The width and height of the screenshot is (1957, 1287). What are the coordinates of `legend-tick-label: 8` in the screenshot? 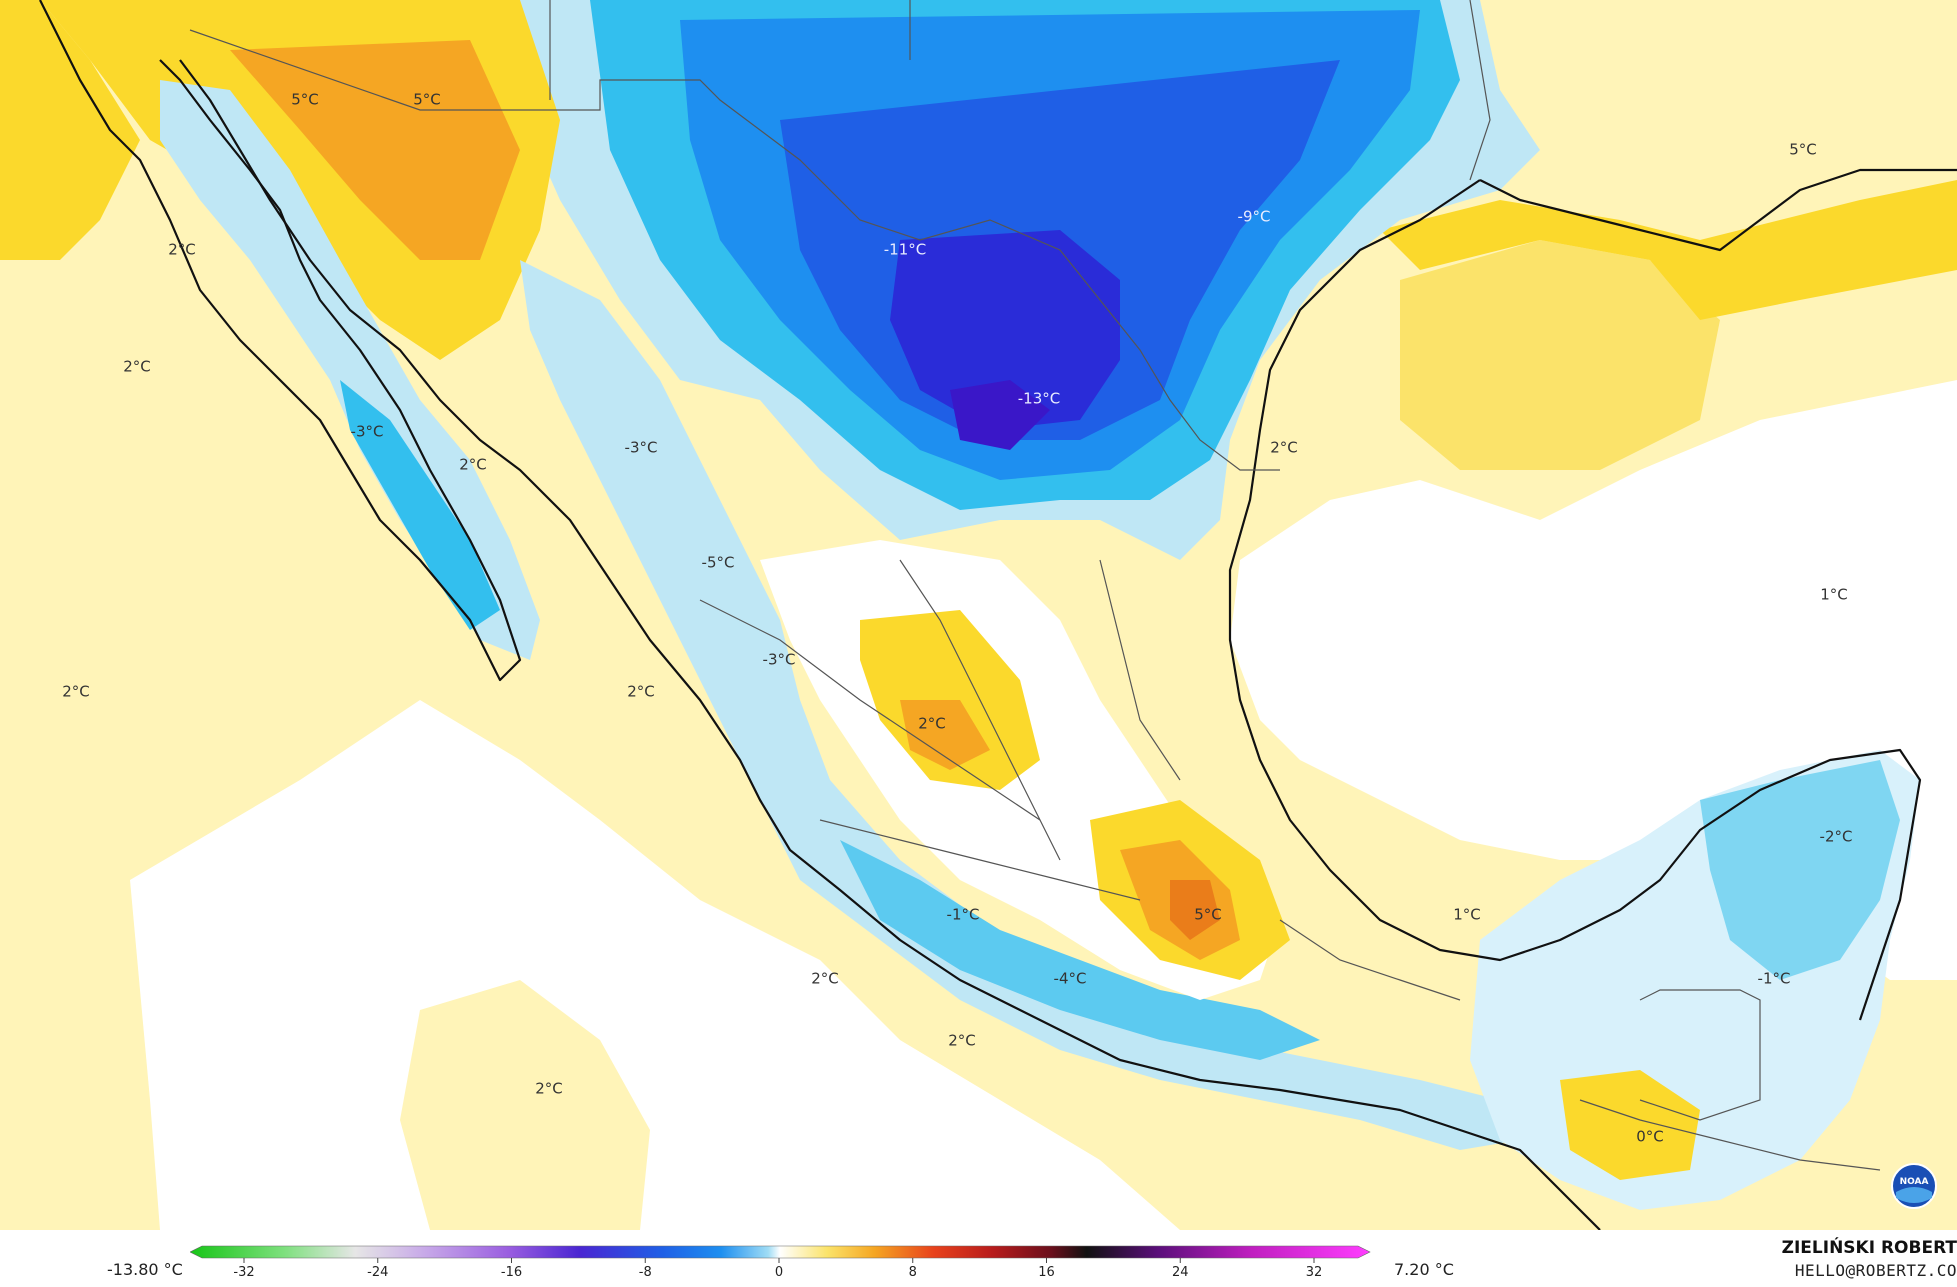 It's located at (913, 1272).